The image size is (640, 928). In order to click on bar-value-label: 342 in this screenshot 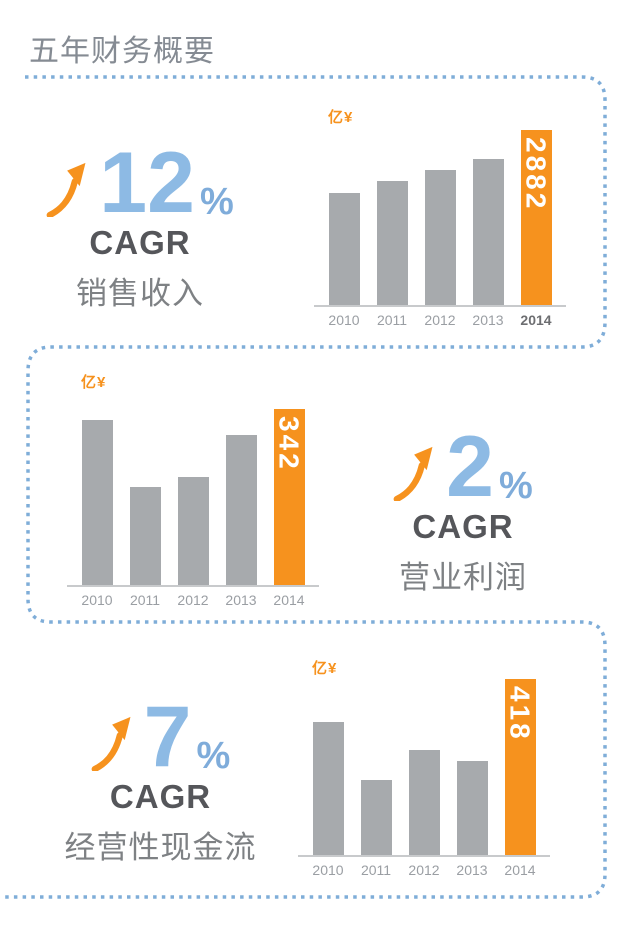, I will do `click(289, 444)`.